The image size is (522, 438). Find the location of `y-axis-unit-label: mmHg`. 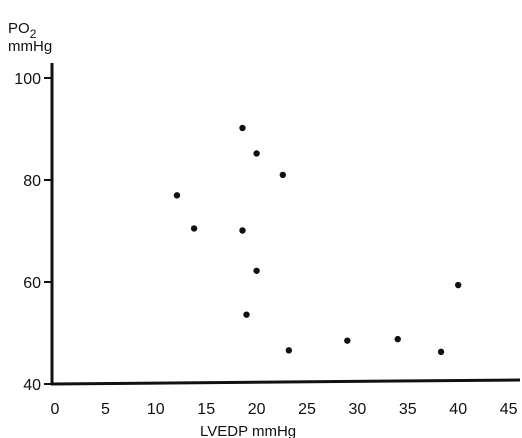

y-axis-unit-label: mmHg is located at coordinates (30, 46).